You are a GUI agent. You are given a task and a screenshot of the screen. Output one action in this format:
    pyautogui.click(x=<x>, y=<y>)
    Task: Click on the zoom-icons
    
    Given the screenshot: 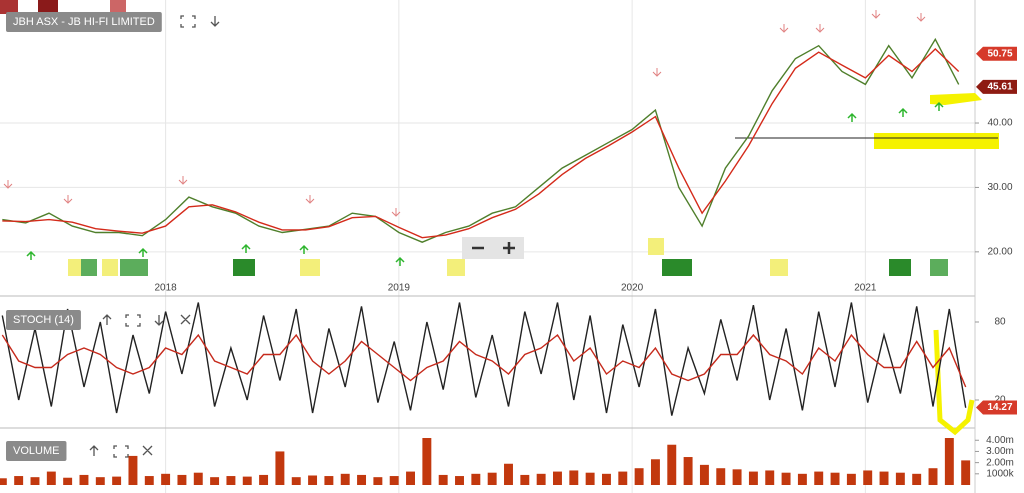 What is the action you would take?
    pyautogui.click(x=493, y=248)
    